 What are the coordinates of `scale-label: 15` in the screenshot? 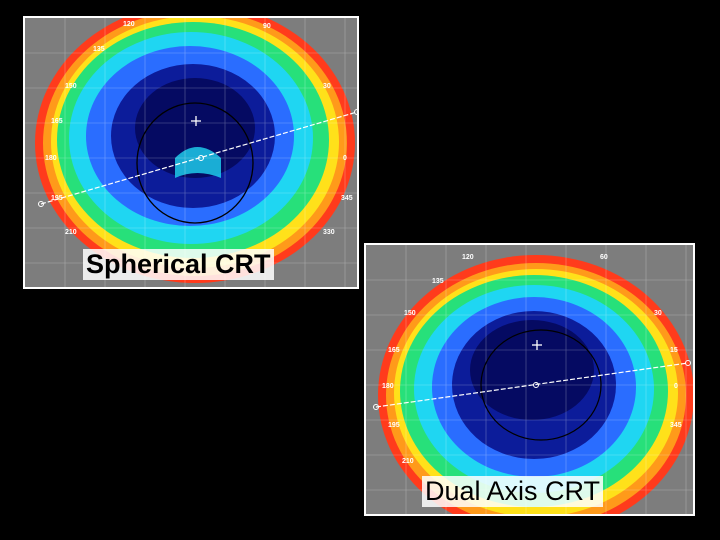 It's located at (674, 350).